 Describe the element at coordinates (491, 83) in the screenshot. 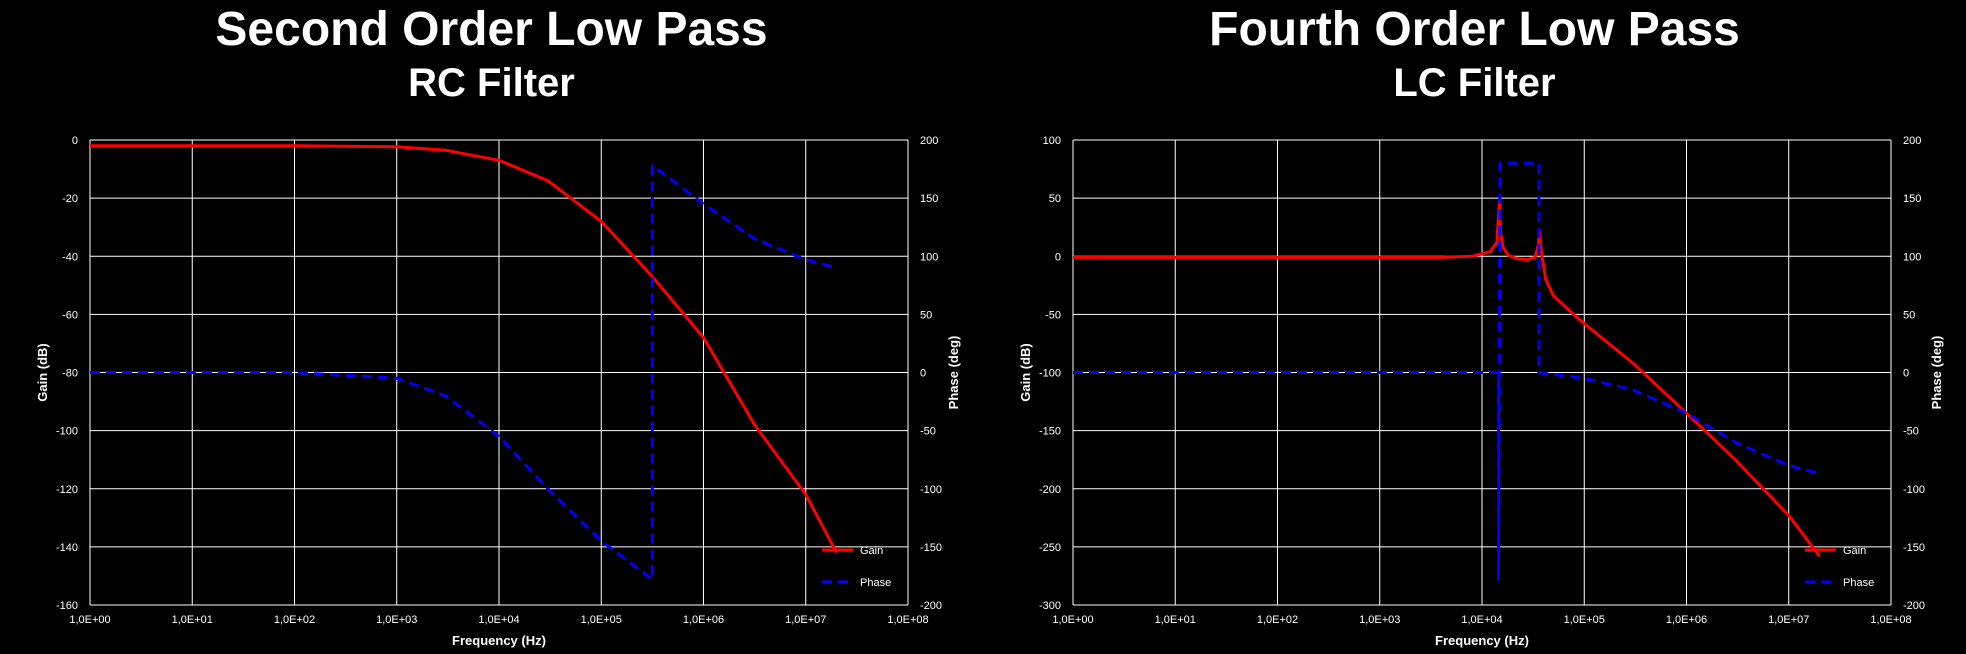

I see `chart-subtitle: RC Filter` at that location.